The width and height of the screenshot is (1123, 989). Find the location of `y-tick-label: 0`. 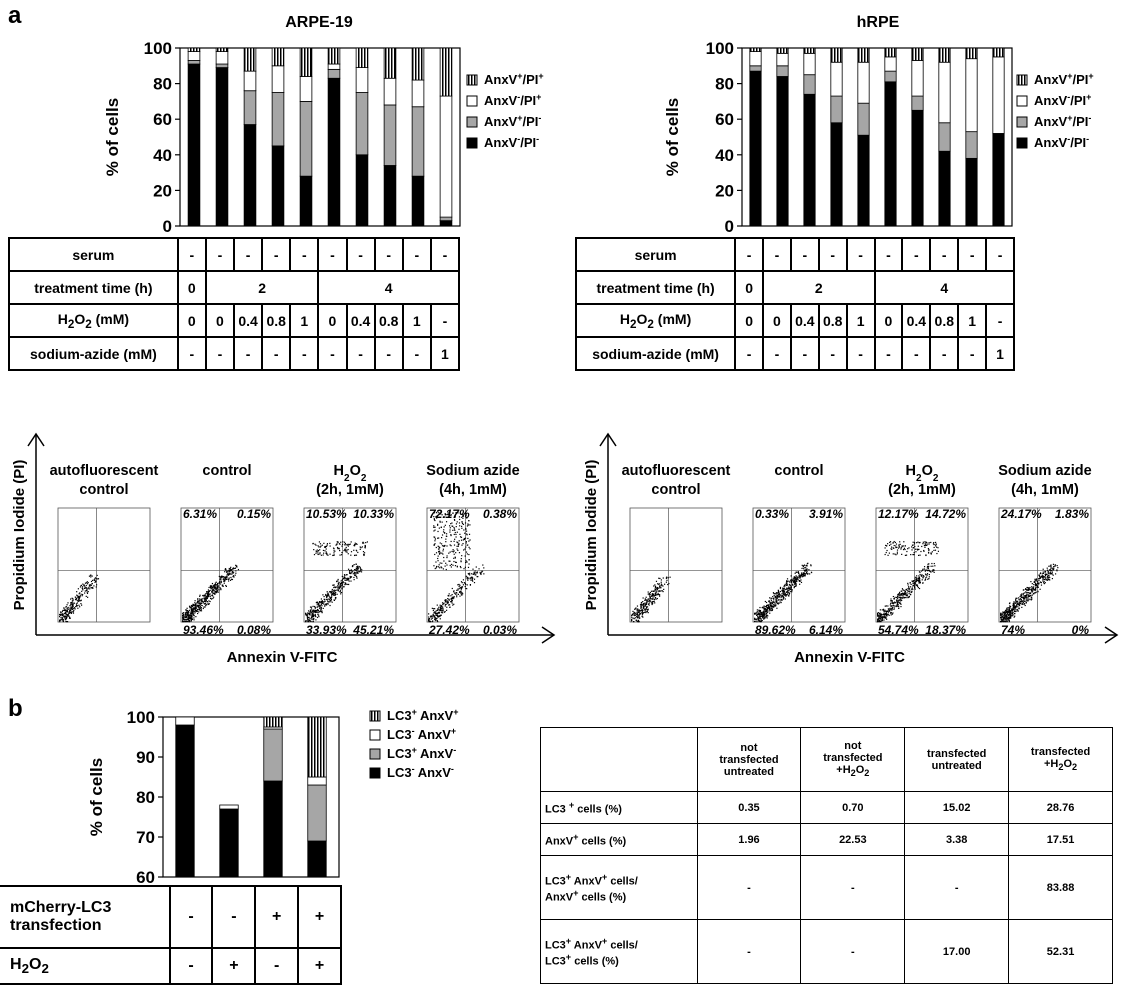

y-tick-label: 0 is located at coordinates (167, 226).